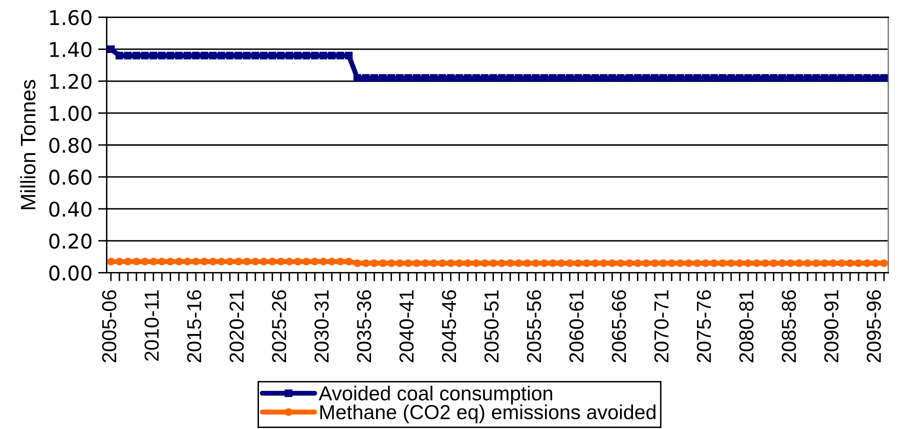 The width and height of the screenshot is (901, 429). I want to click on x-tick-label: 2035-36, so click(364, 326).